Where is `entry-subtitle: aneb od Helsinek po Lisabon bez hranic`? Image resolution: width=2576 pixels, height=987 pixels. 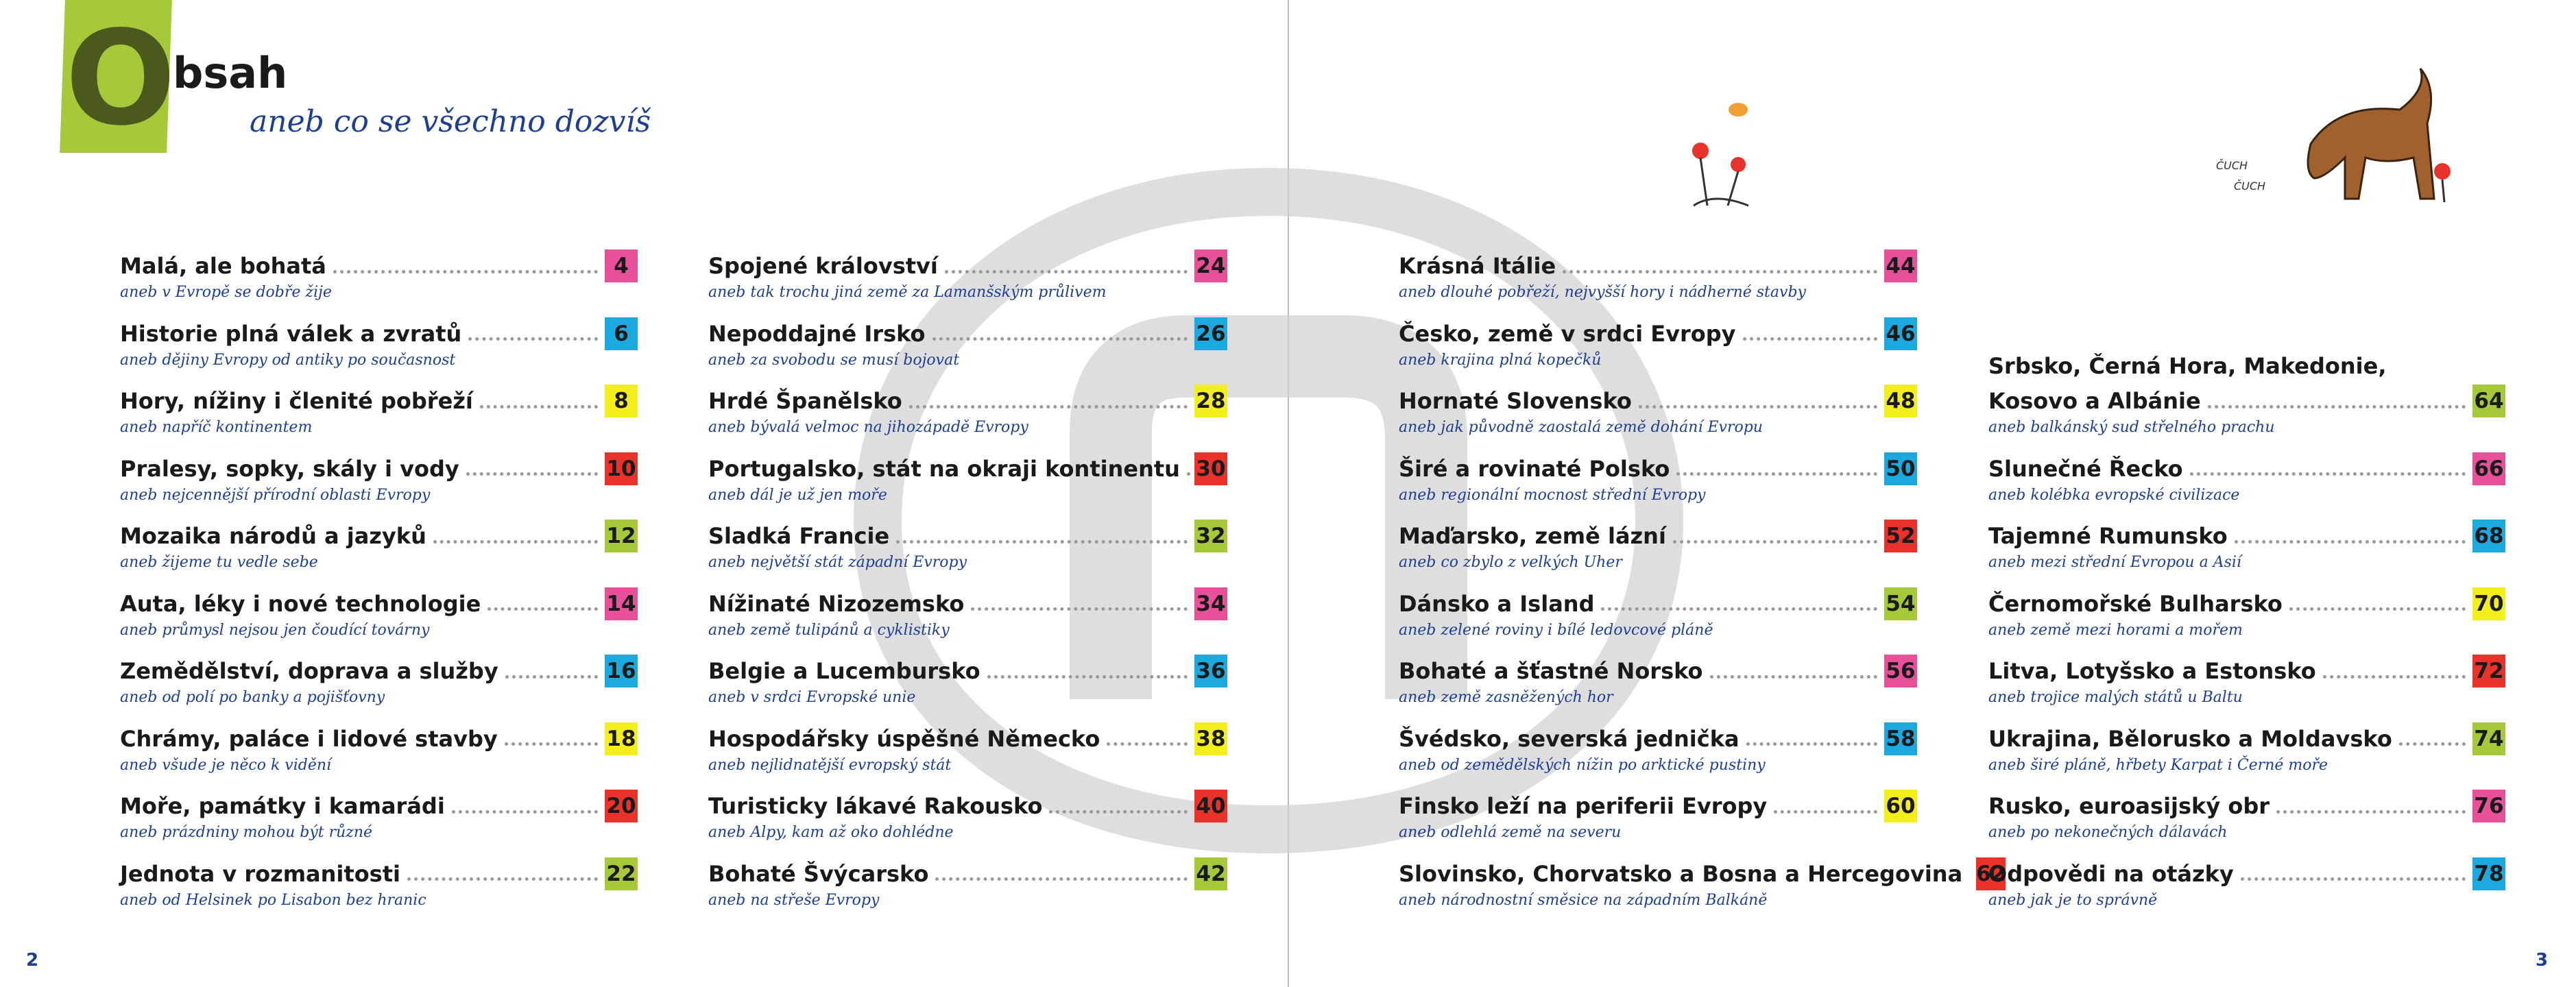
entry-subtitle: aneb od Helsinek po Lisabon bez hranic is located at coordinates (273, 900).